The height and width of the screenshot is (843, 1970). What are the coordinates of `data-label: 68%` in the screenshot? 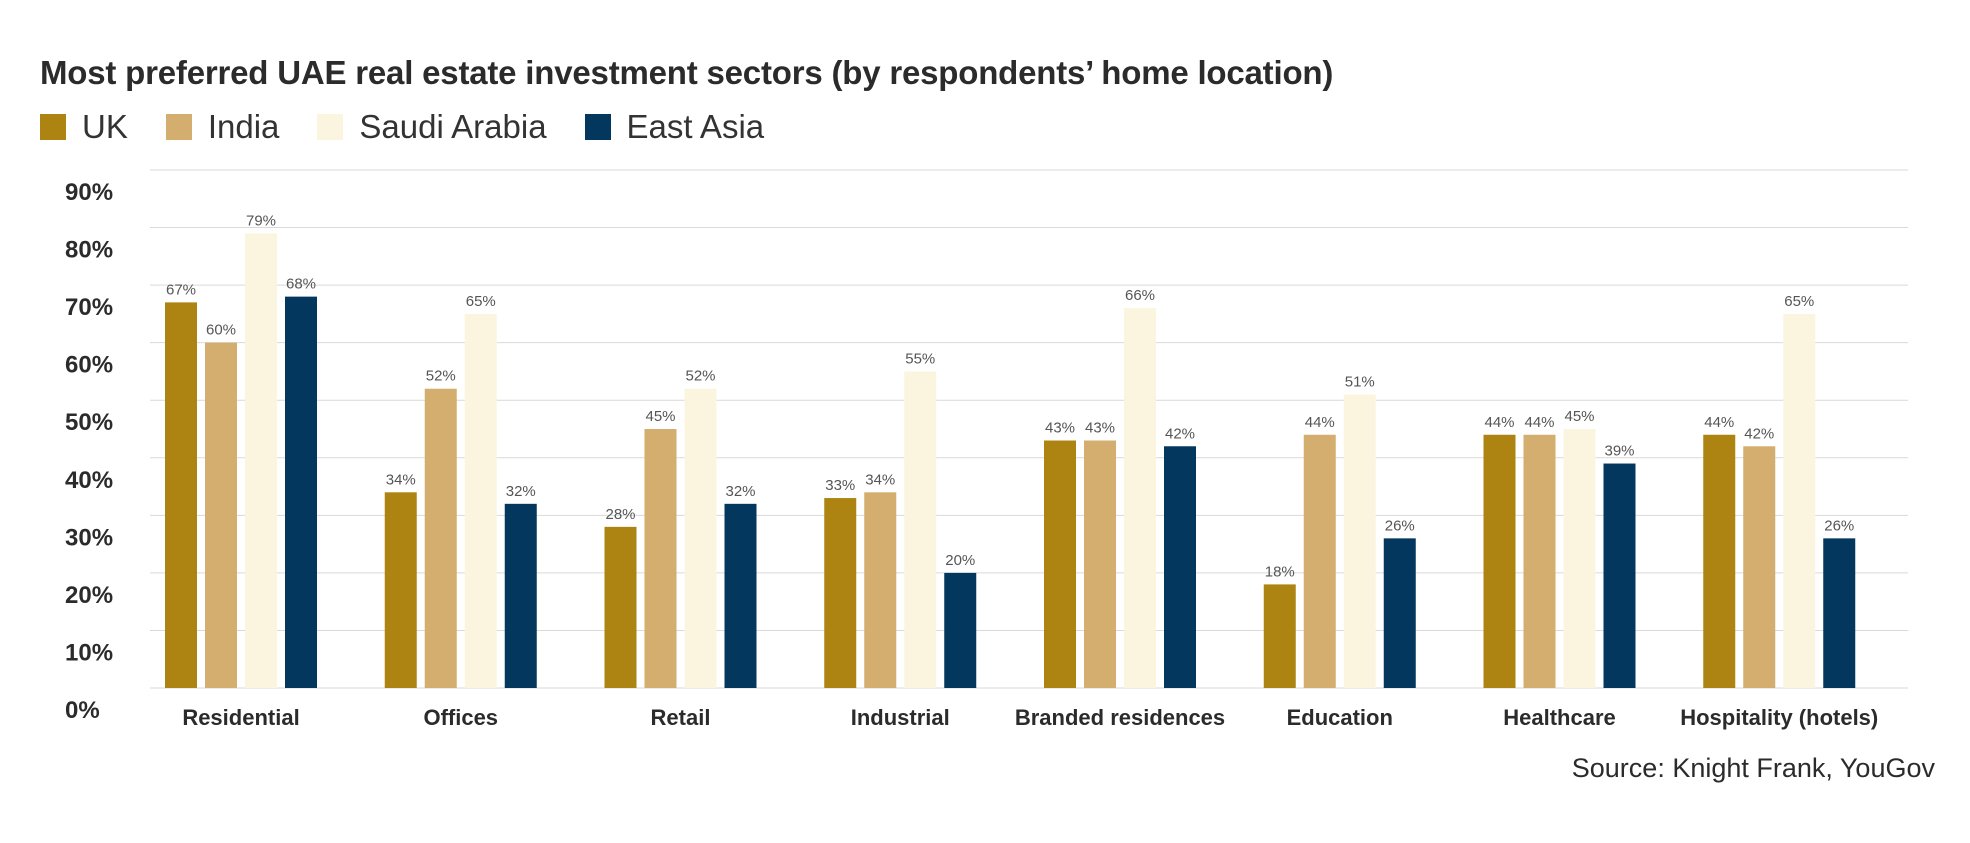 It's located at (301, 284).